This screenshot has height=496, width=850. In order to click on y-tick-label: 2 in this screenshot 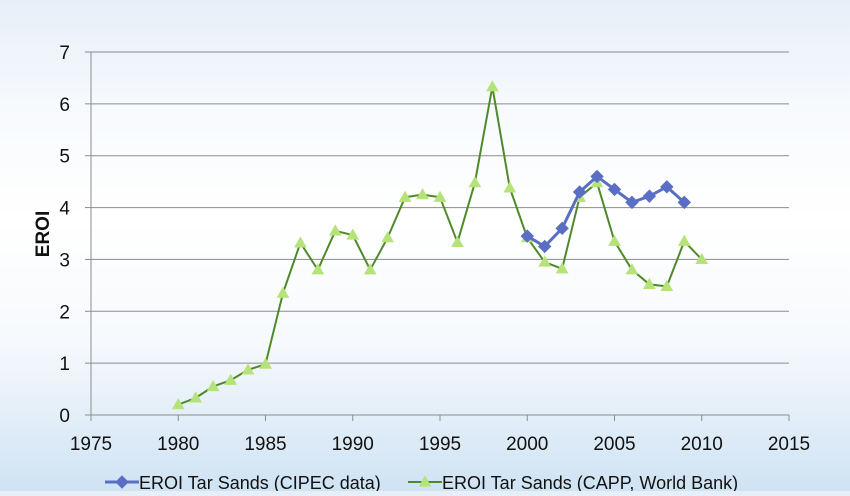, I will do `click(64, 312)`.